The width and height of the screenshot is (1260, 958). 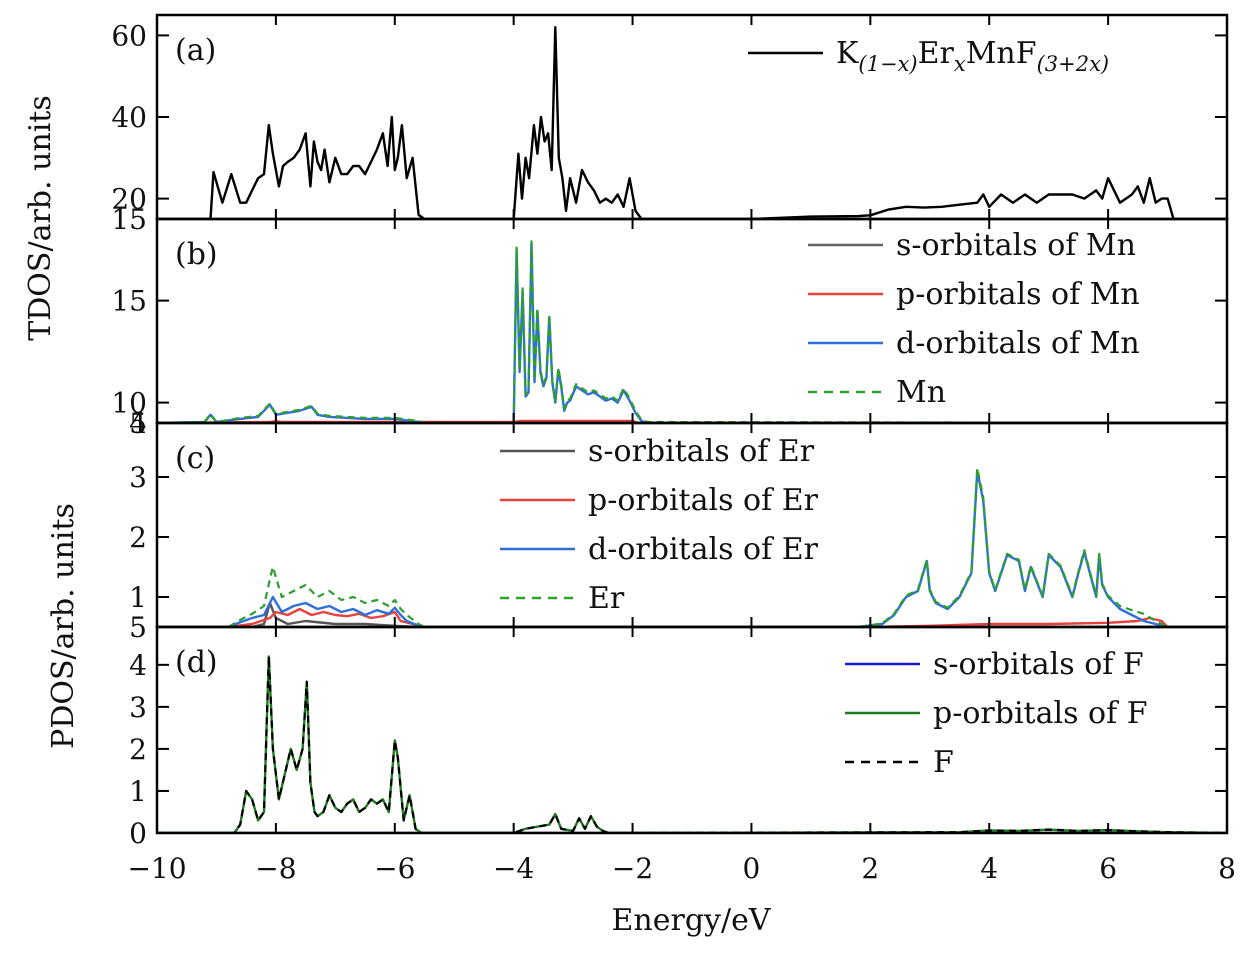 I want to click on legend-label: Mn, so click(x=921, y=392).